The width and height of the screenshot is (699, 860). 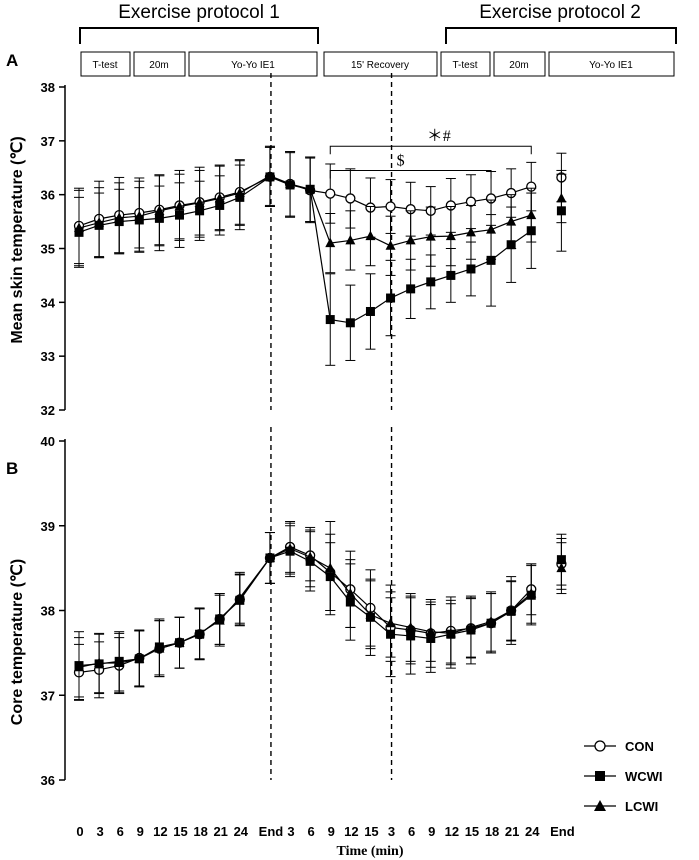 I want to click on panel-b-ylabel: Core temperature (℃), so click(x=17, y=642).